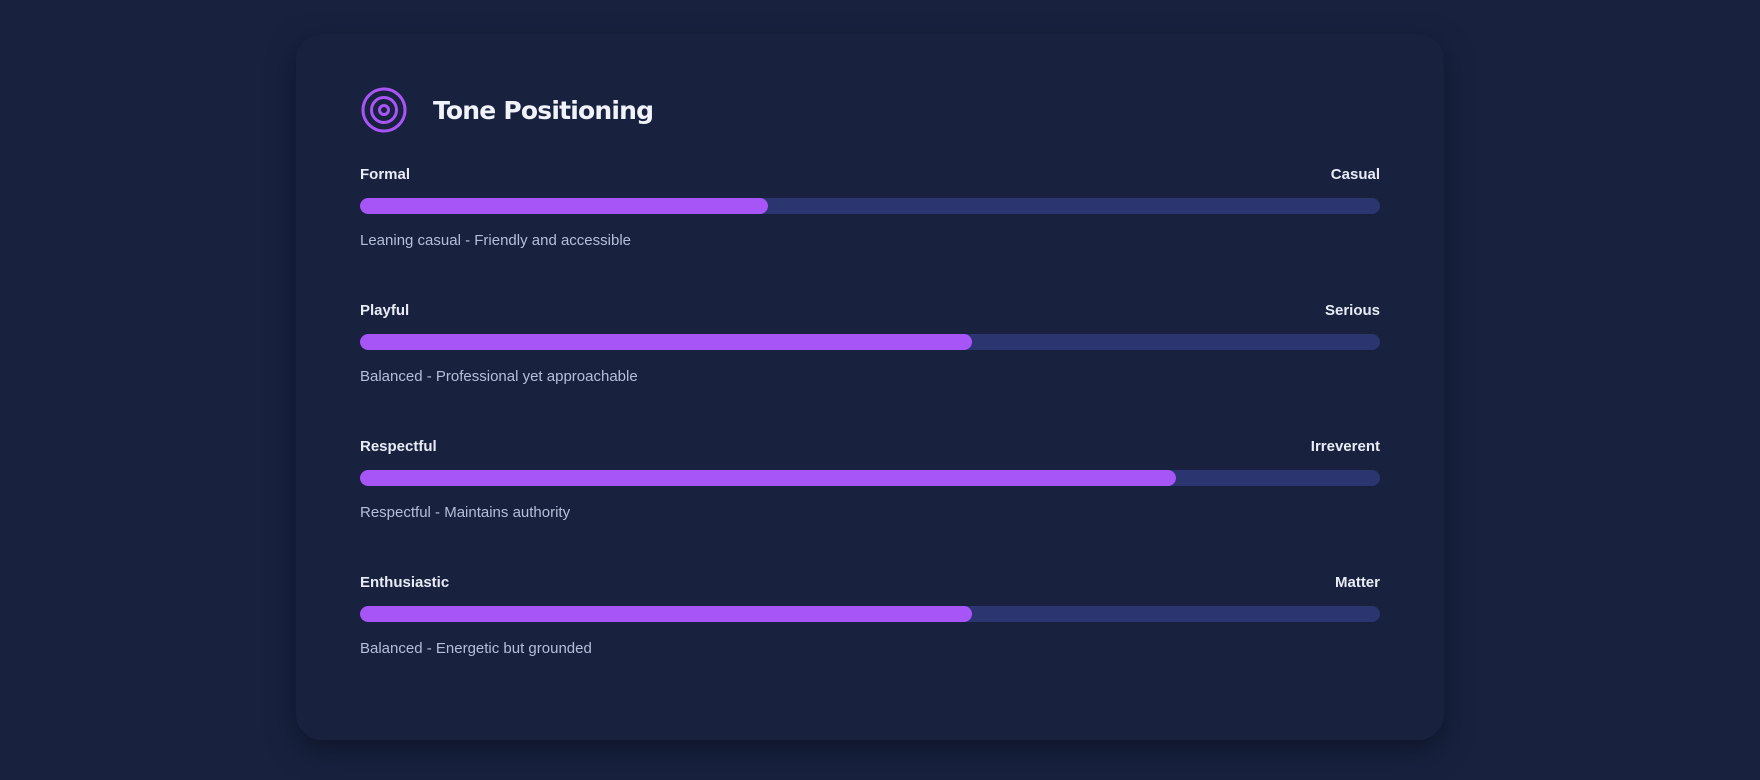 The height and width of the screenshot is (780, 1760). Describe the element at coordinates (495, 240) in the screenshot. I see `scale-description: Leaning casual - Friendly and accessible` at that location.